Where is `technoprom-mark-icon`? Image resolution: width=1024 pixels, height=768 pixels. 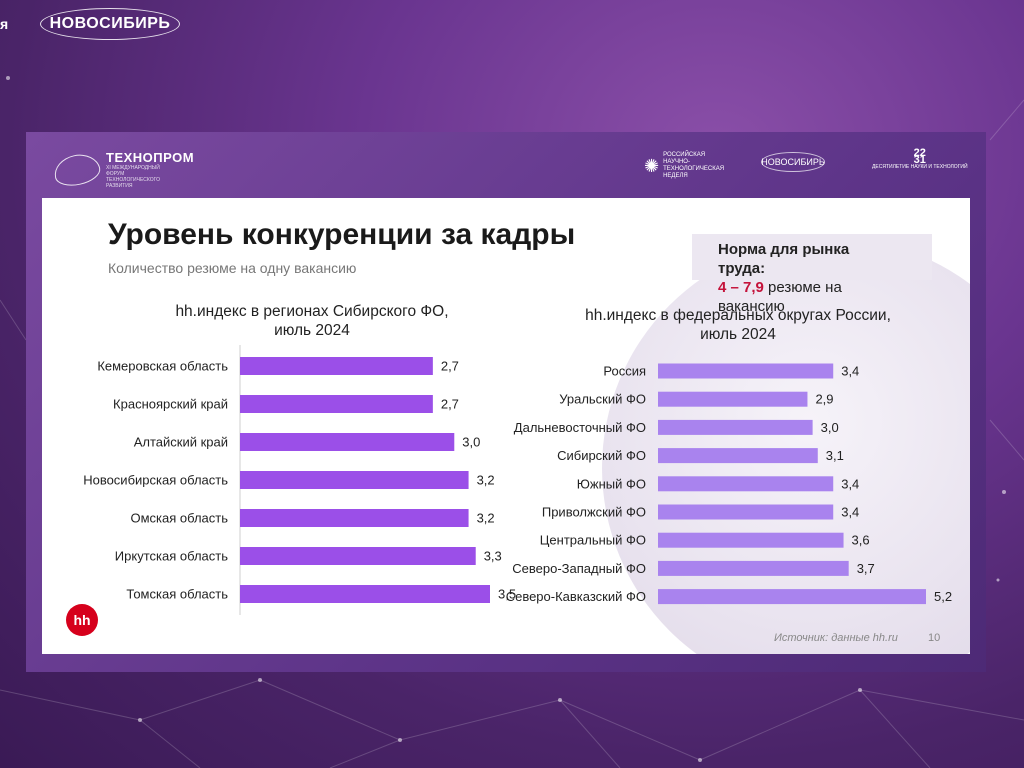 technoprom-mark-icon is located at coordinates (77, 169).